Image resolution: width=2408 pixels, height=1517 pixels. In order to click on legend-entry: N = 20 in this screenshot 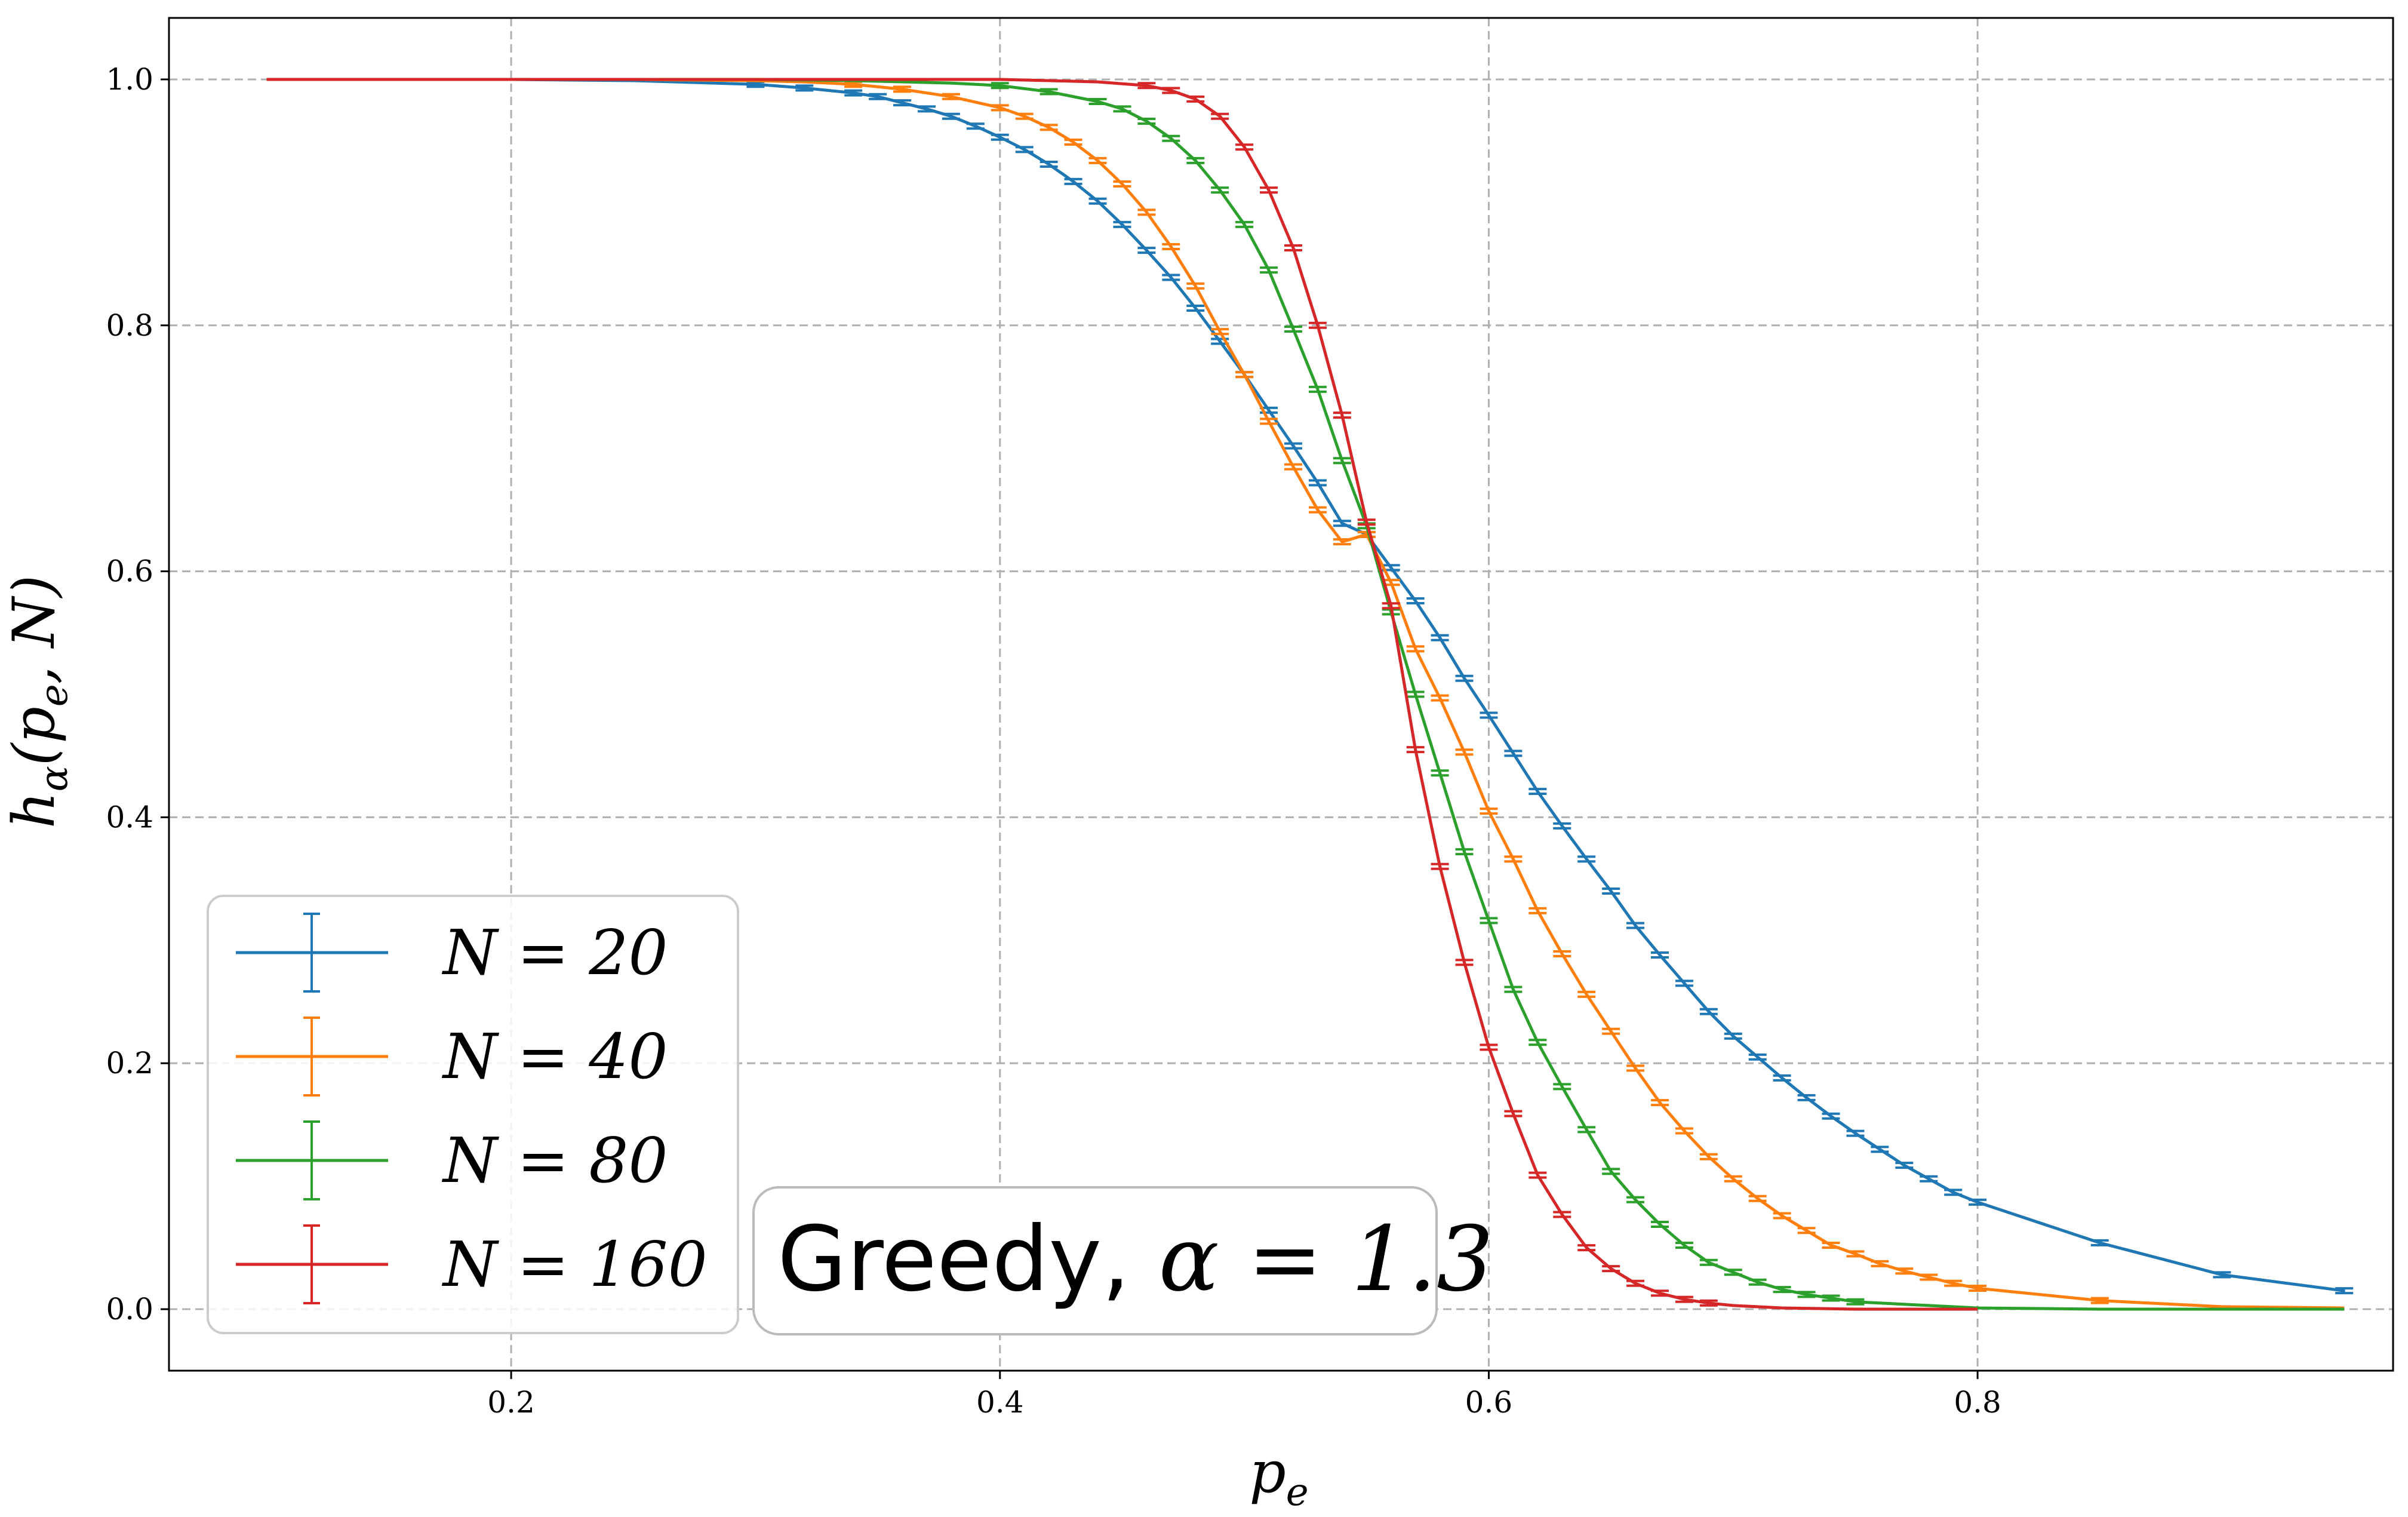, I will do `click(452, 953)`.